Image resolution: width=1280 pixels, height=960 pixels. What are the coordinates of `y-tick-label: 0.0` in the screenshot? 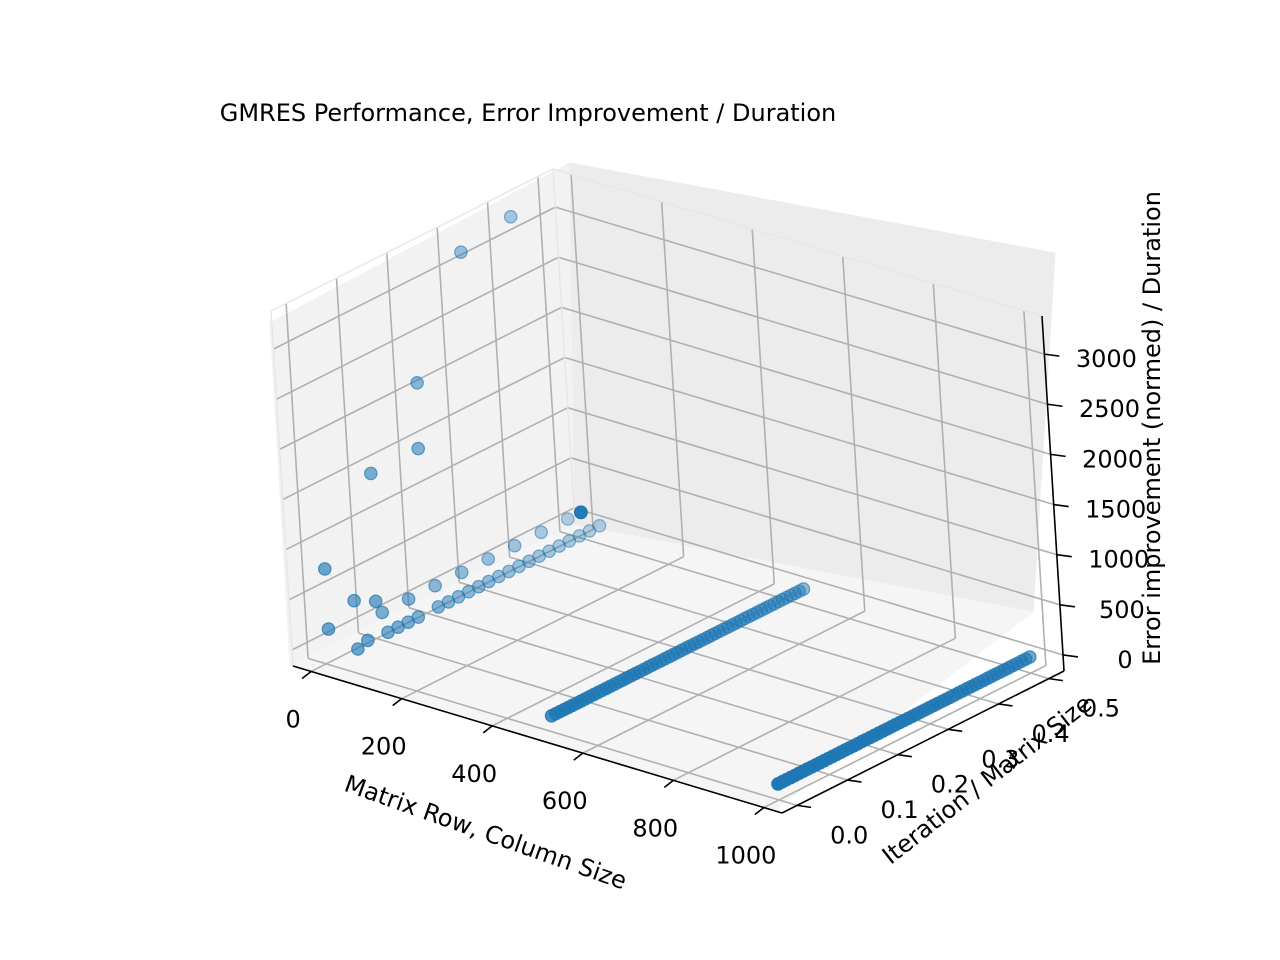 It's located at (849, 835).